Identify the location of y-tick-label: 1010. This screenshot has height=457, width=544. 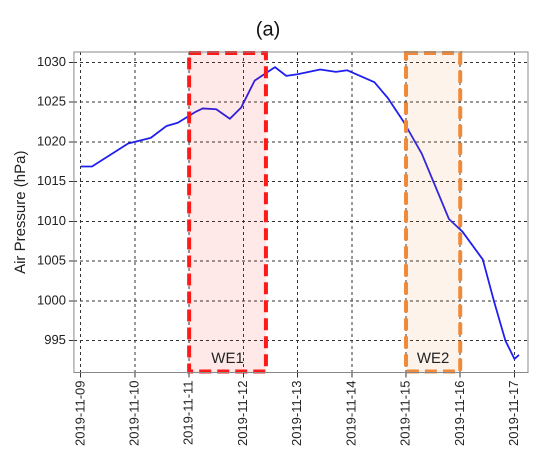
(51, 220).